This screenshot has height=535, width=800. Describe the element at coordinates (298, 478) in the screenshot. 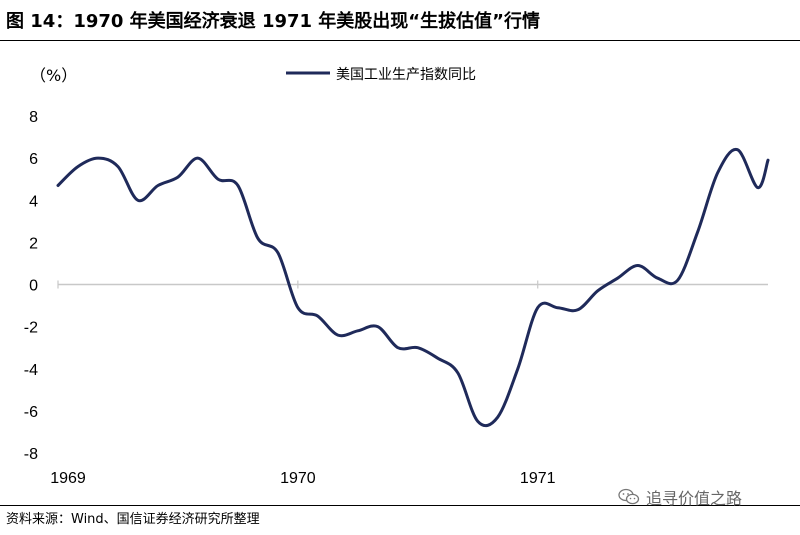

I see `x-tick-label: 1970` at that location.